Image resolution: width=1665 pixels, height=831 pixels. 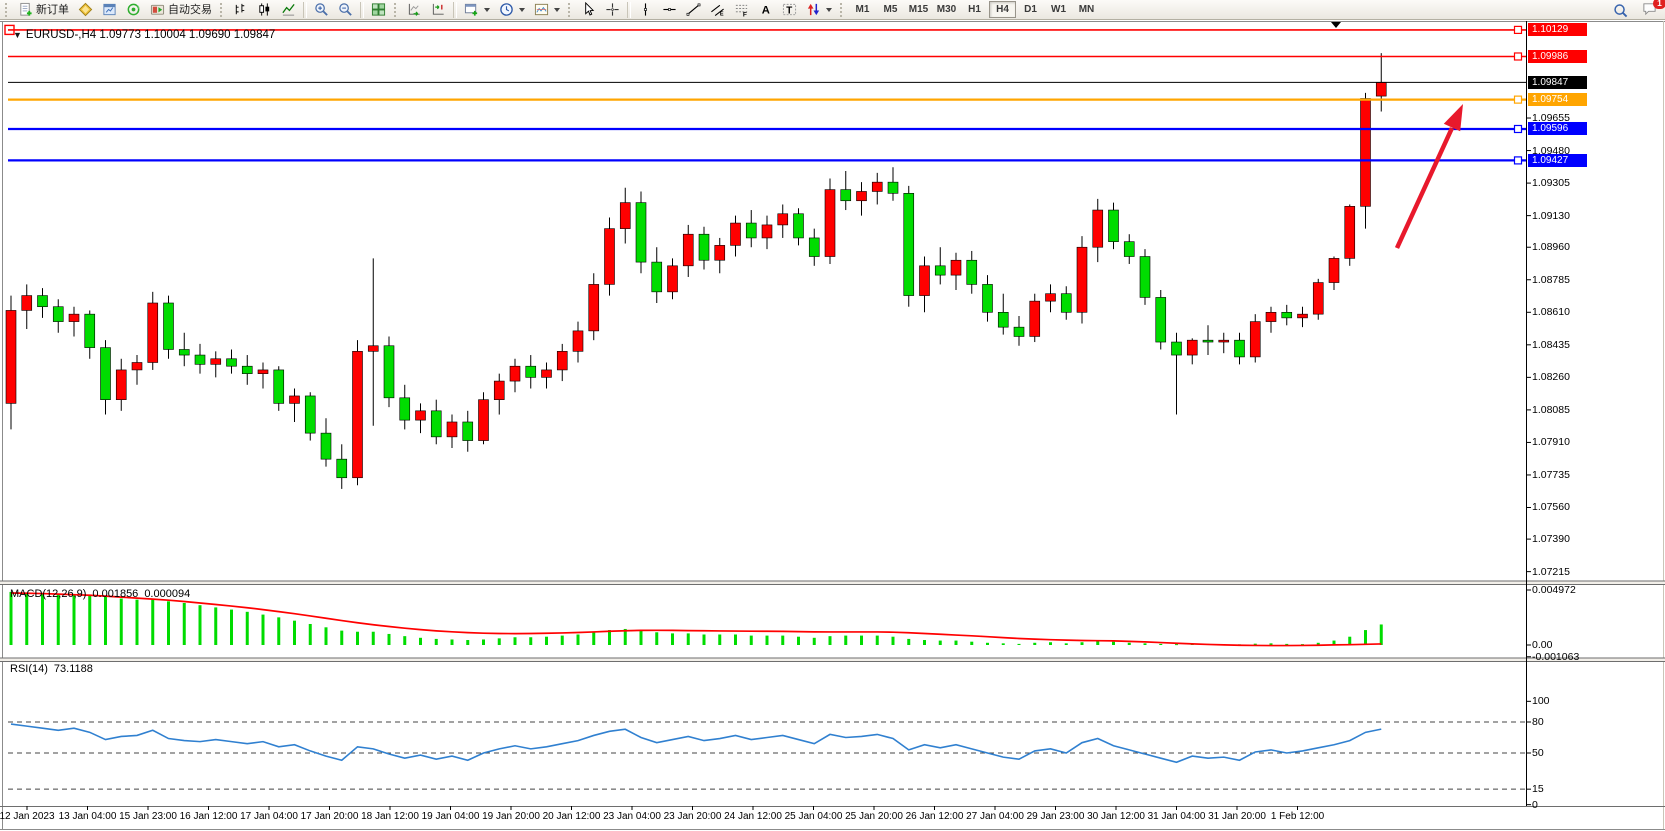 What do you see at coordinates (1424, 188) in the screenshot?
I see `trend-arrow-annotation` at bounding box center [1424, 188].